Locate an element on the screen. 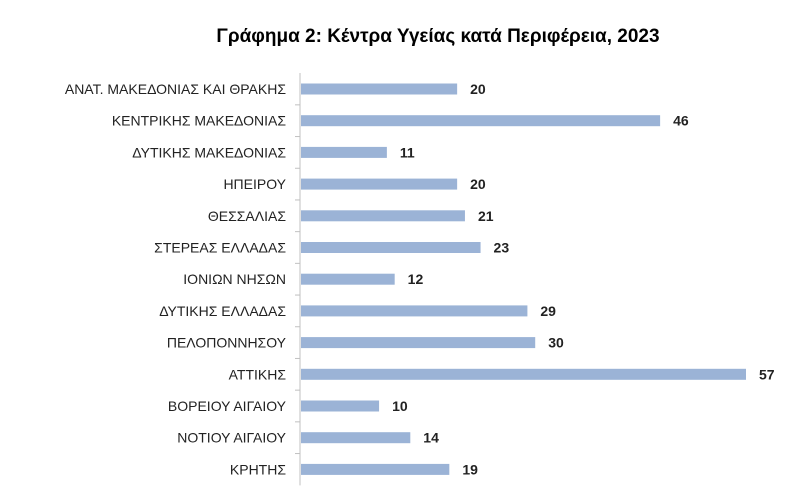 The width and height of the screenshot is (800, 491). category-label: ΚΡΗΤΗΣ is located at coordinates (258, 469).